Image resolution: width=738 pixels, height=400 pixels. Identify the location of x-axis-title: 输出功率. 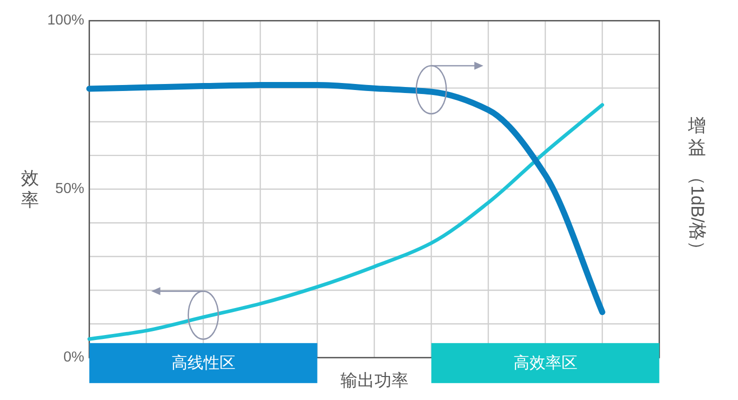
(374, 380).